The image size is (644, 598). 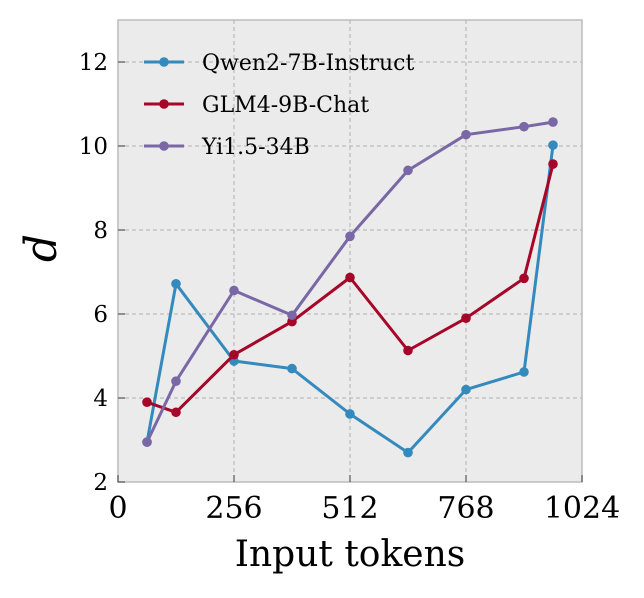 I want to click on x-tick-label: 768, so click(x=465, y=508).